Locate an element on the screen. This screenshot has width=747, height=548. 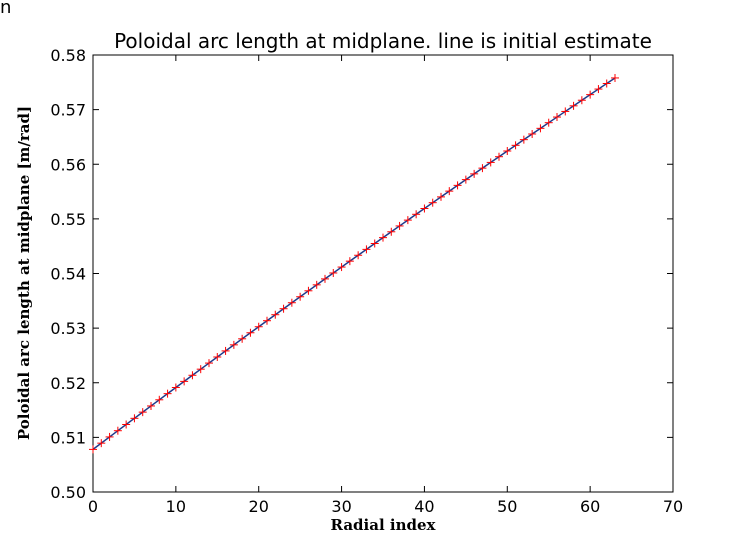
x-tick-label: 60 is located at coordinates (590, 506).